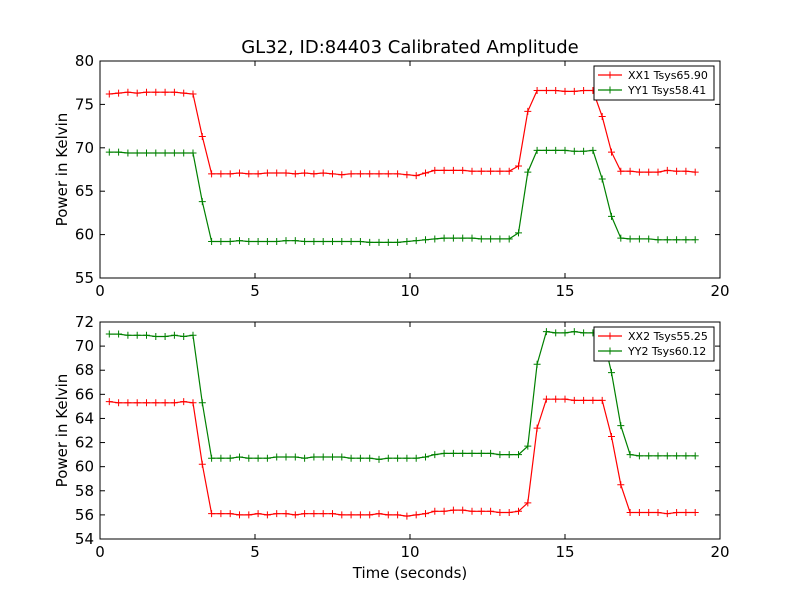 Image resolution: width=800 pixels, height=600 pixels. I want to click on figure-title: GL32, ID:84403 Calibrated Amplitude, so click(410, 47).